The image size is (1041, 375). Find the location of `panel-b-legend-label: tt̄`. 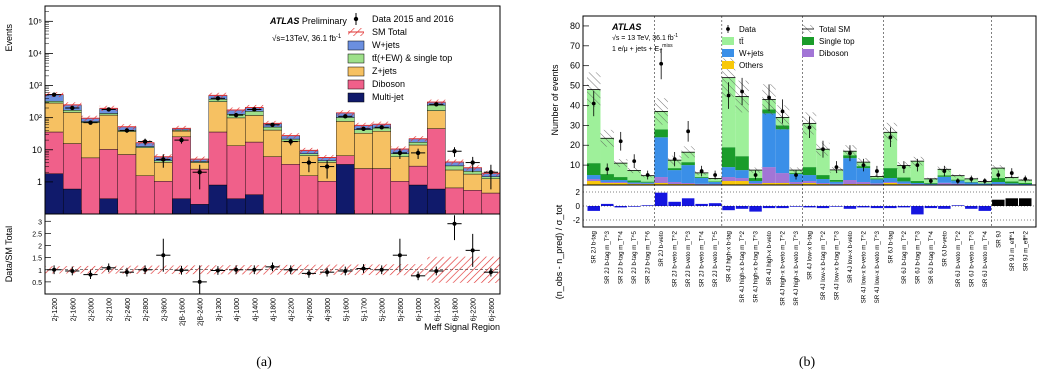

panel-b-legend-label: tt̄ is located at coordinates (741, 41).